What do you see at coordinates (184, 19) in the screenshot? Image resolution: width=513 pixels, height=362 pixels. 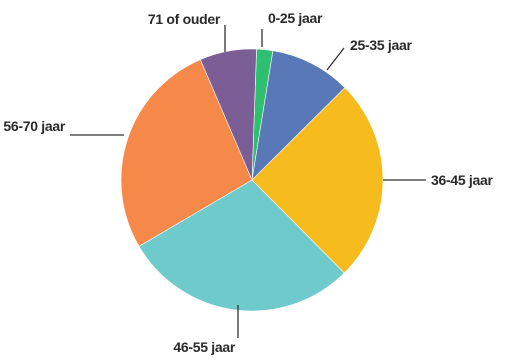 I see `slice-label-71-of-ouder: 71 of ouder` at bounding box center [184, 19].